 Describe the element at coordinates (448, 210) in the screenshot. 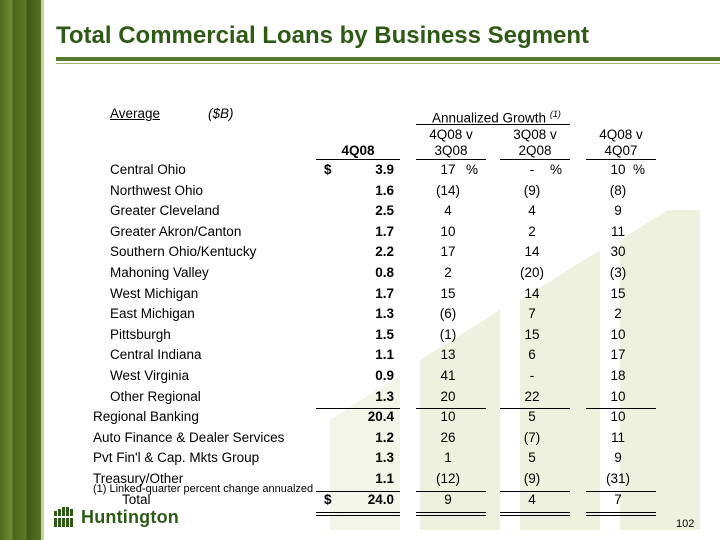

I see `row-growth-4q08-v-3q08: 4` at that location.